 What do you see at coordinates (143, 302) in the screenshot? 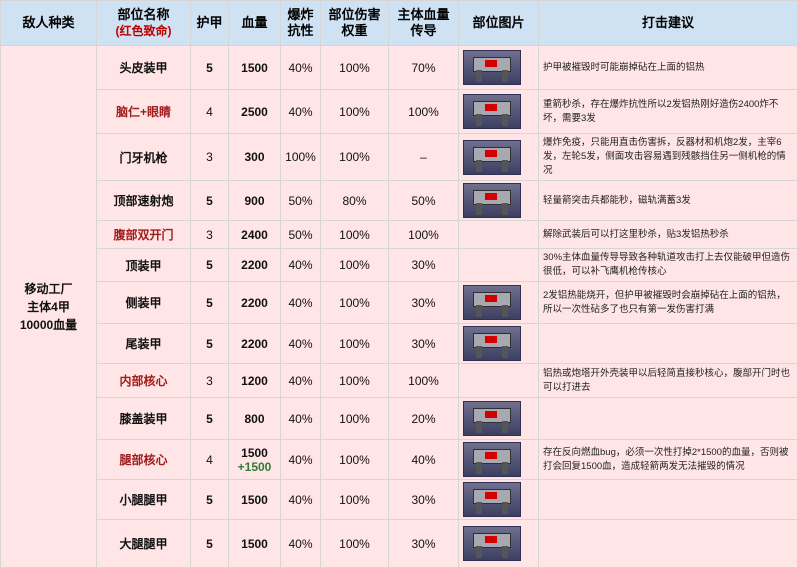
I see `part-name: 侧装甲` at bounding box center [143, 302].